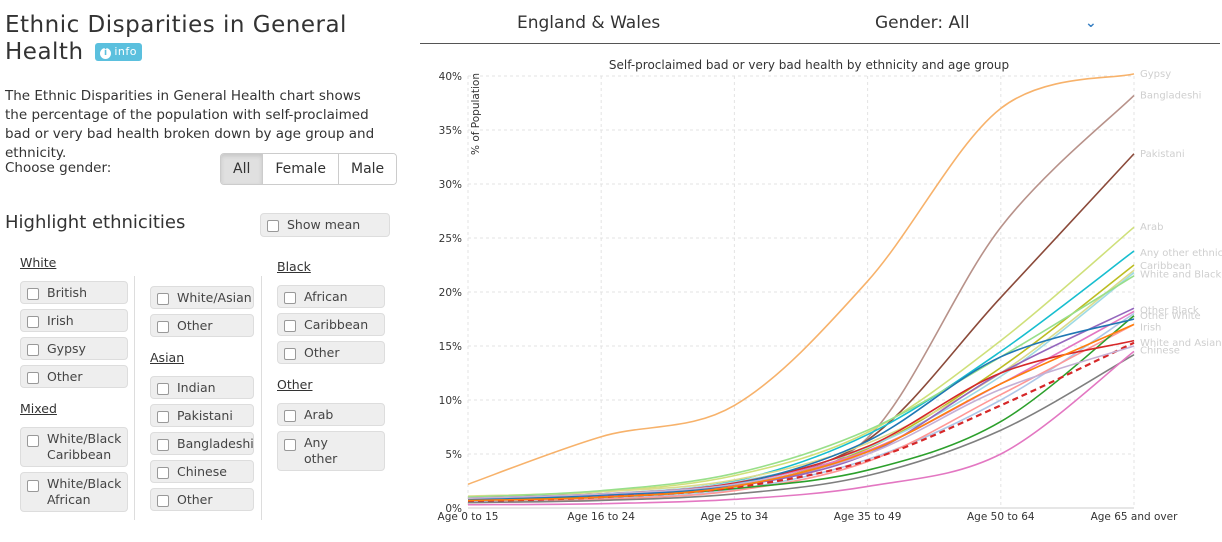 Image resolution: width=1222 pixels, height=542 pixels. I want to click on x-tick-label: Age 50 to 64, so click(1001, 517).